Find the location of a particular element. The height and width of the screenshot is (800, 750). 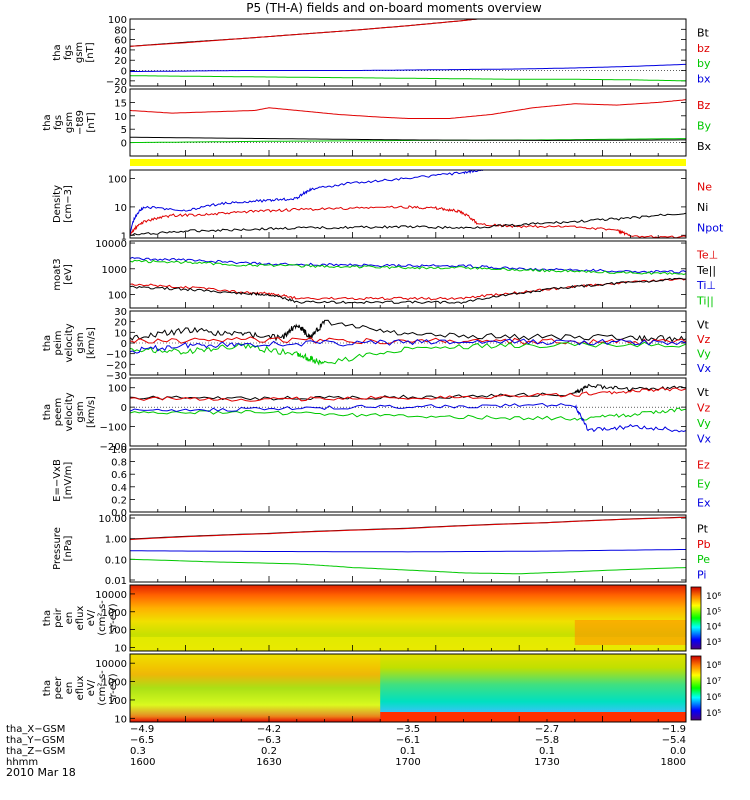

fgs-t89-ytick-label: 20 is located at coordinates (120, 90).